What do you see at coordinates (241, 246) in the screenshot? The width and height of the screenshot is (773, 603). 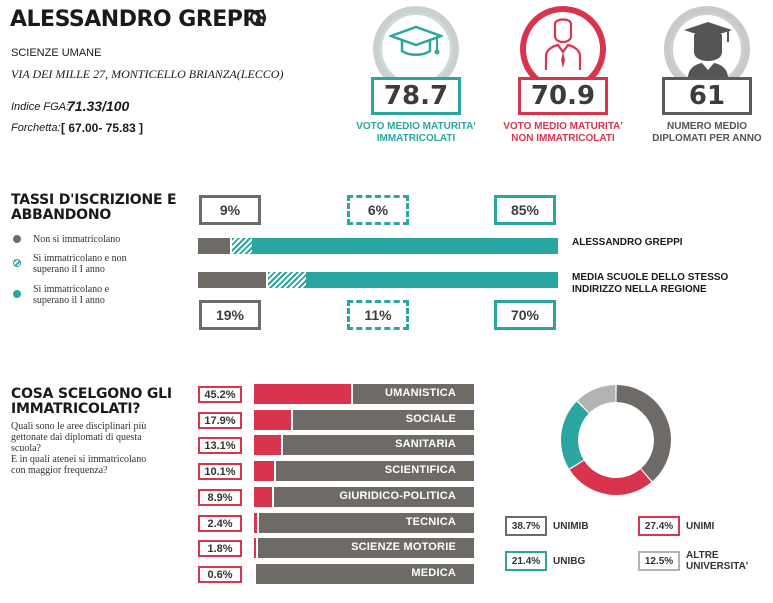 I see `school-dropout-segment` at bounding box center [241, 246].